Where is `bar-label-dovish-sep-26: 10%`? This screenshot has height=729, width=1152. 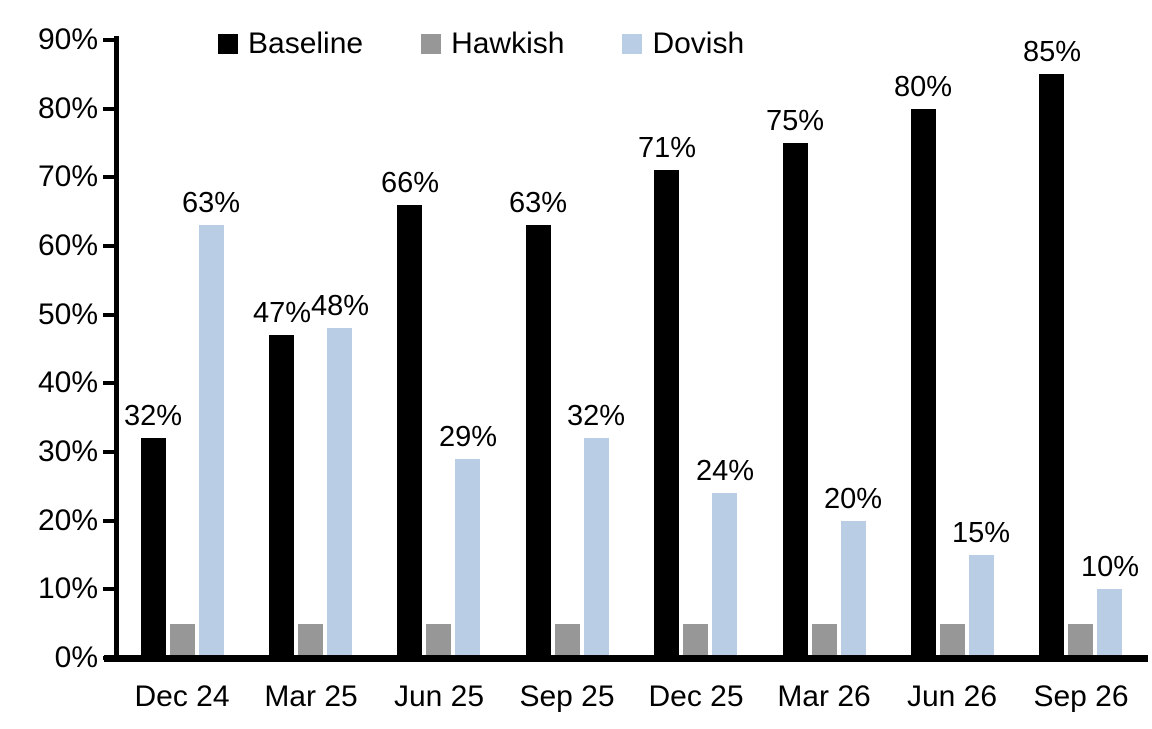
bar-label-dovish-sep-26: 10% is located at coordinates (1110, 567).